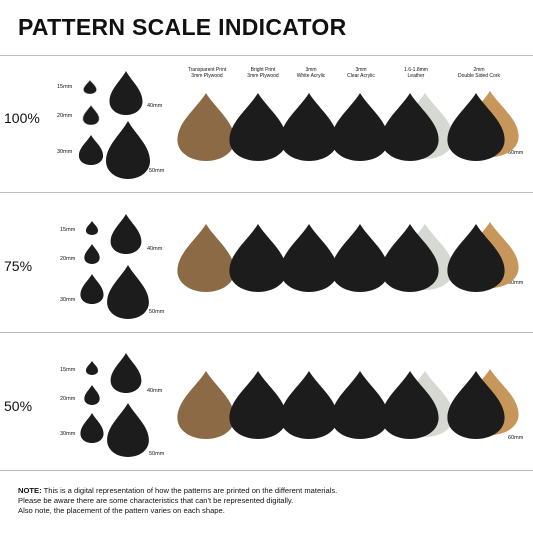  What do you see at coordinates (311, 73) in the screenshot?
I see `material-label-white-acrylic: 3mm White Acrylic` at bounding box center [311, 73].